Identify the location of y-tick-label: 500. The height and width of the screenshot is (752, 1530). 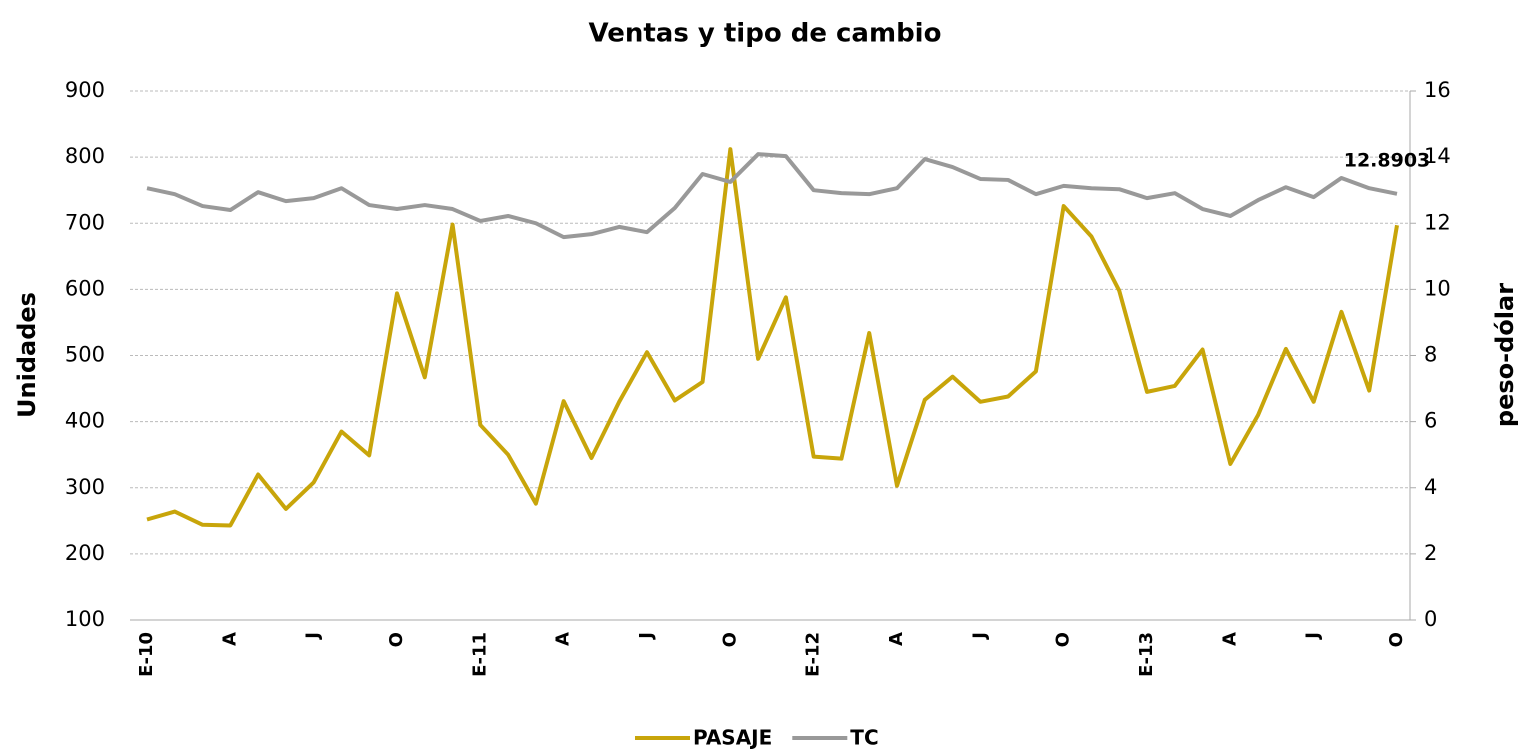
(85, 355).